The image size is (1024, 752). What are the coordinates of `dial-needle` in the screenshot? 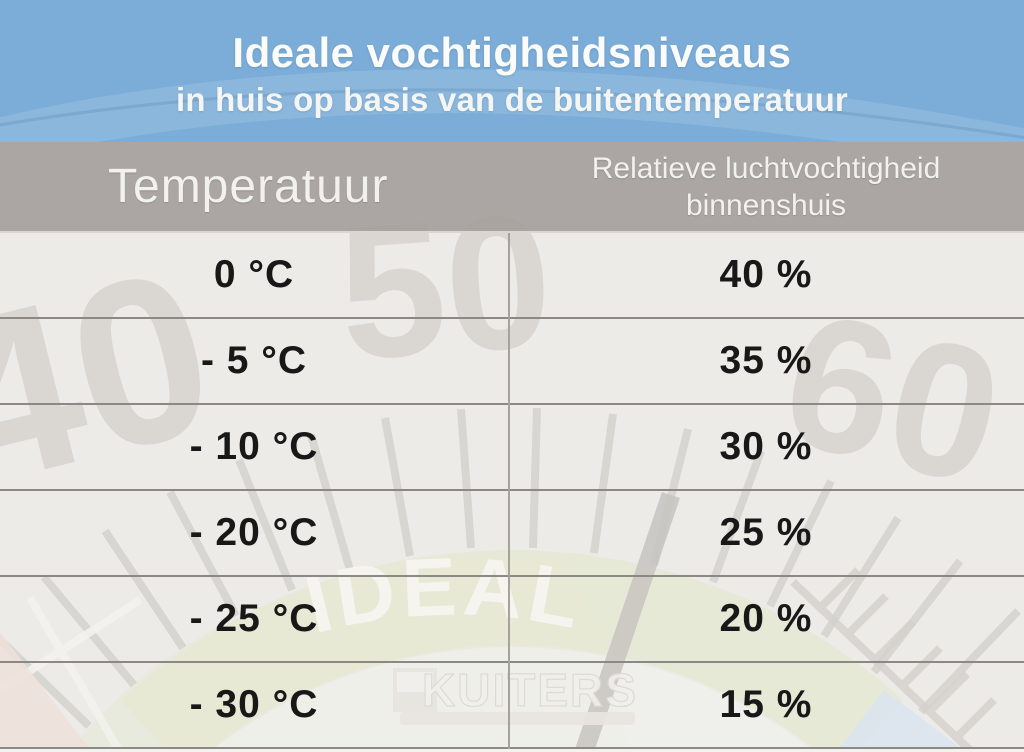 It's located at (627, 622).